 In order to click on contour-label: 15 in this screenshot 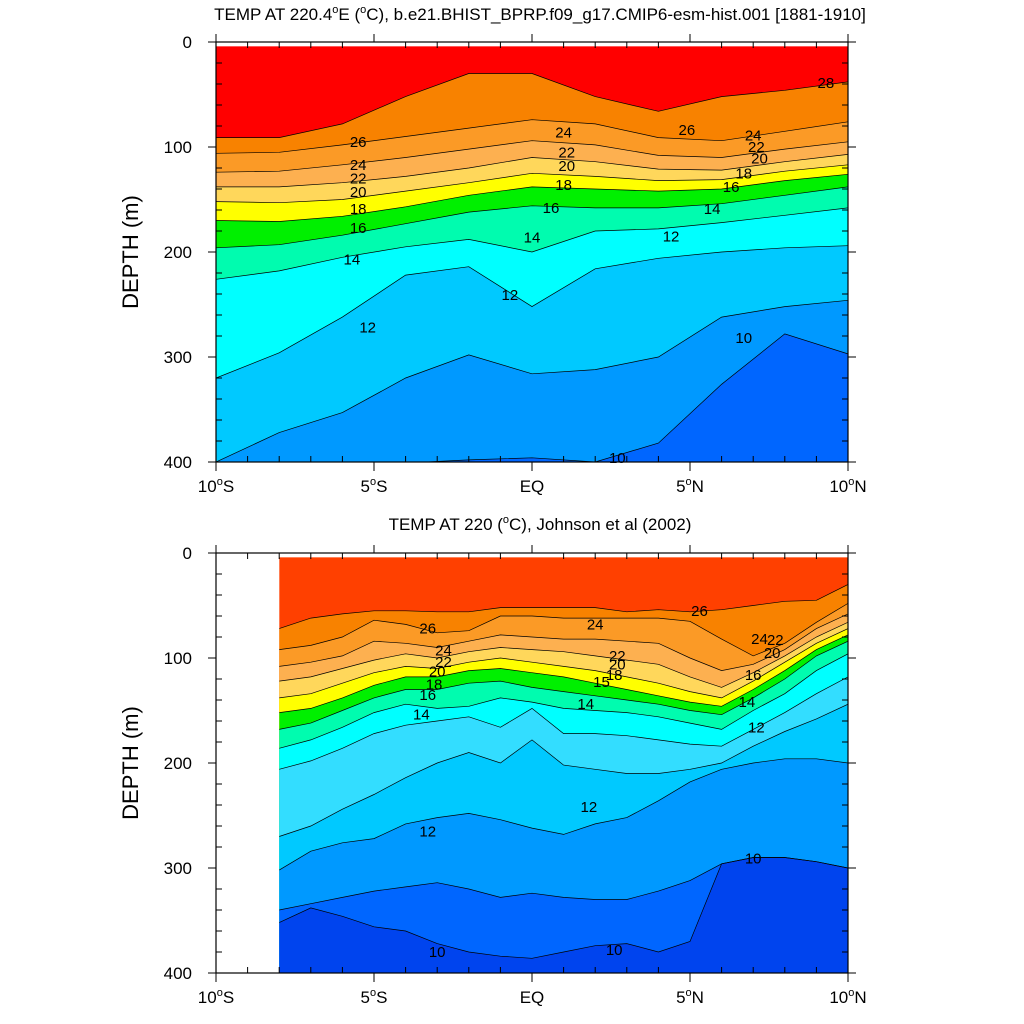, I will do `click(601, 682)`.